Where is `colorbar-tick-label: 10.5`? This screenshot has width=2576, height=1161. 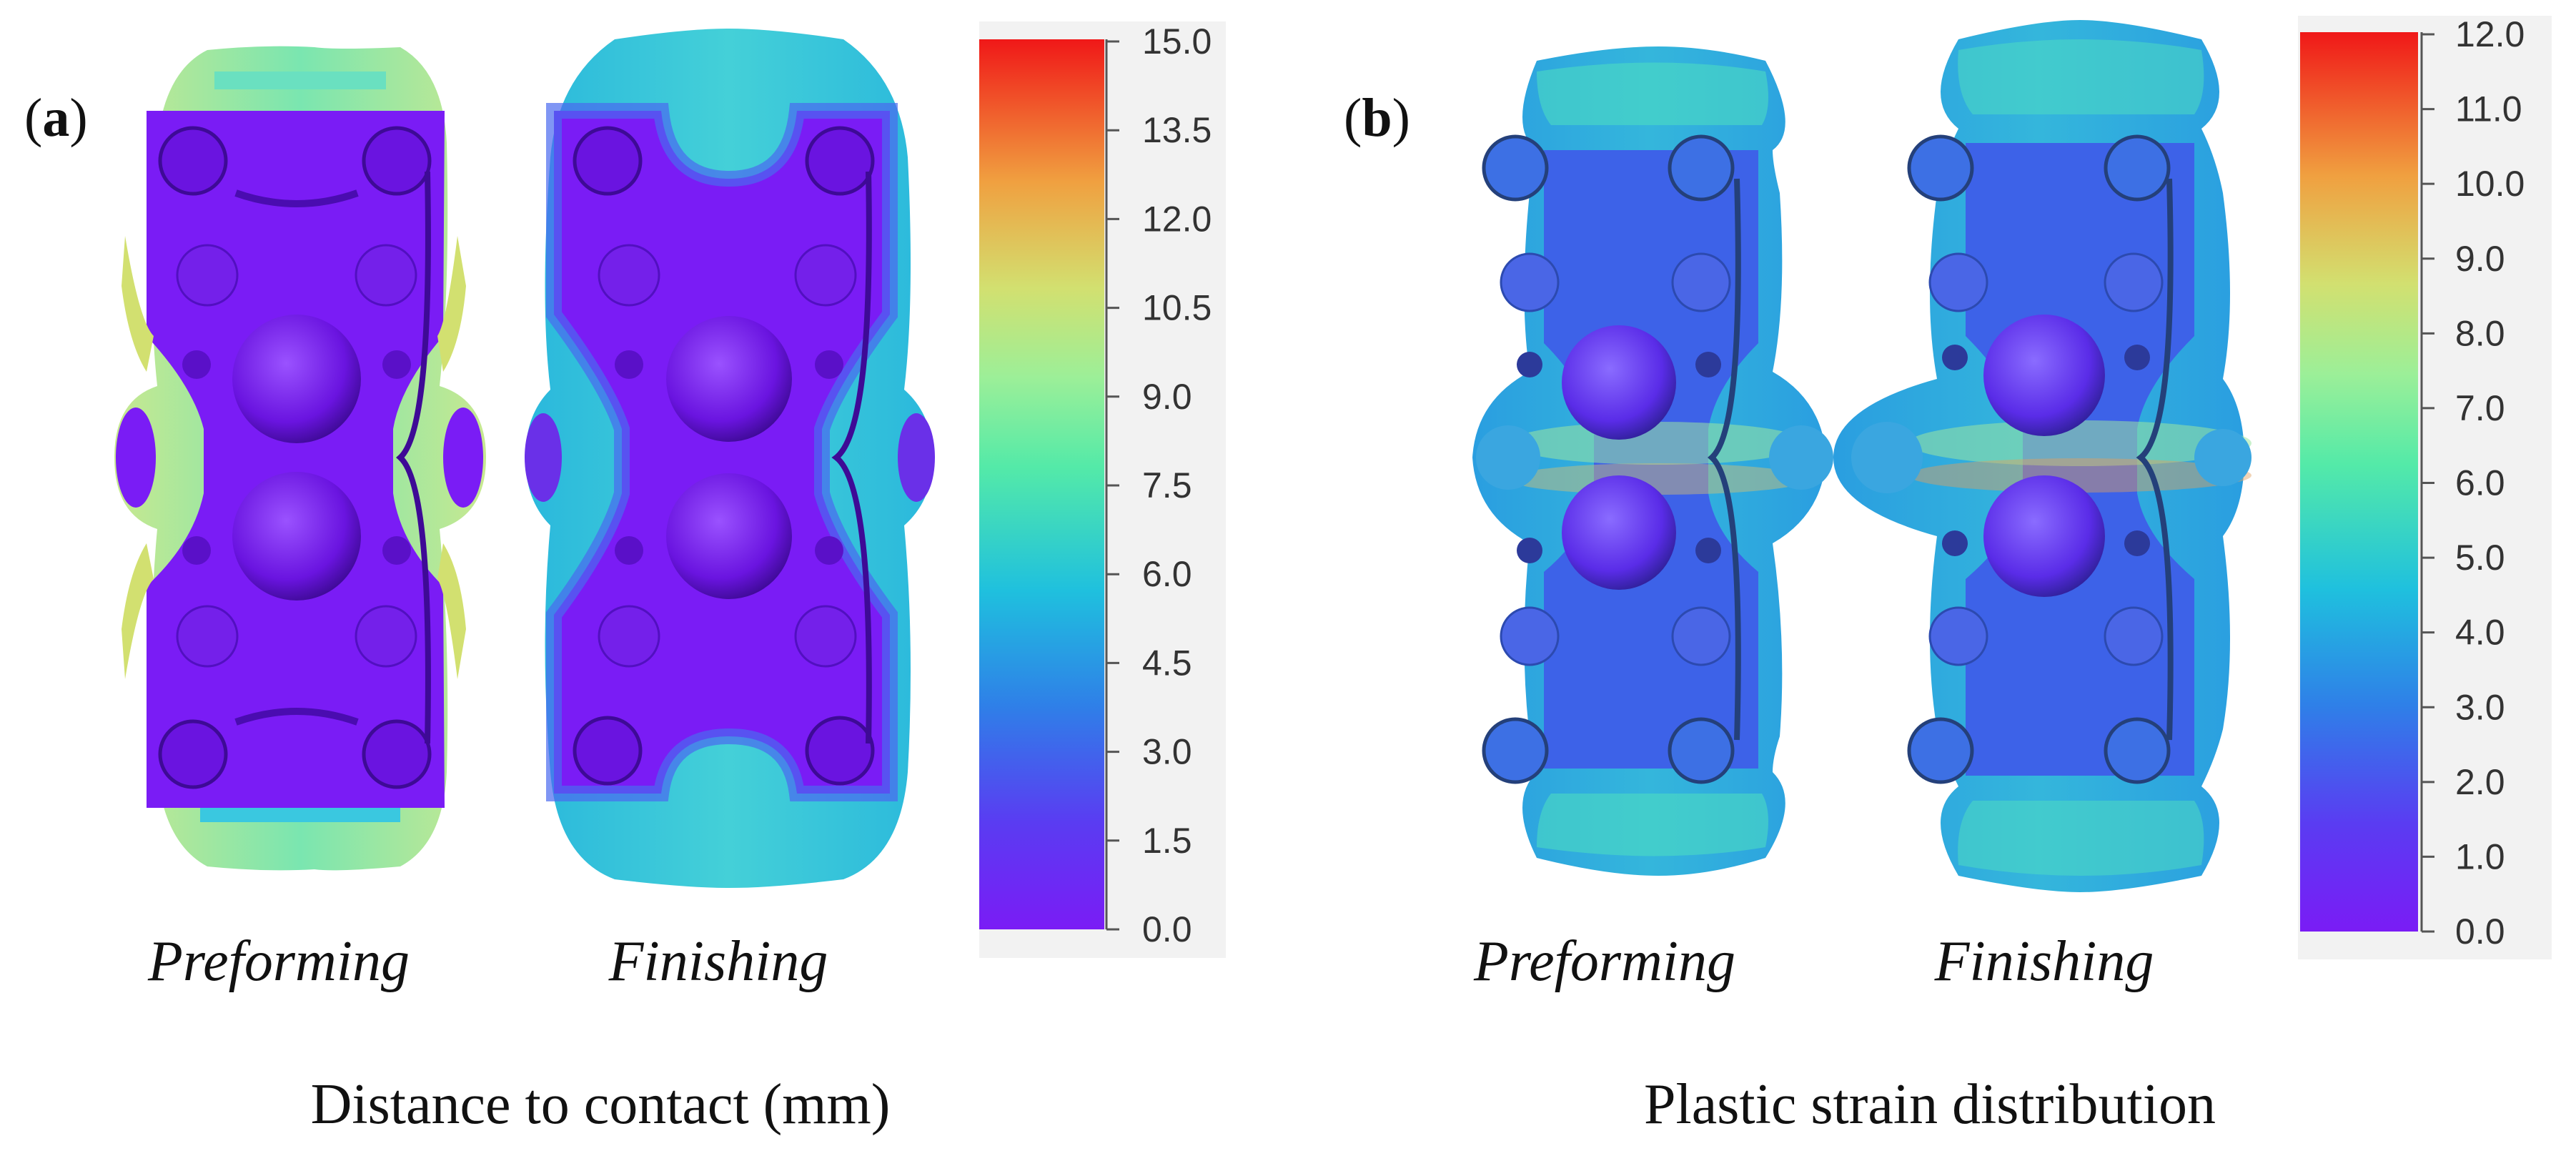 colorbar-tick-label: 10.5 is located at coordinates (1177, 308).